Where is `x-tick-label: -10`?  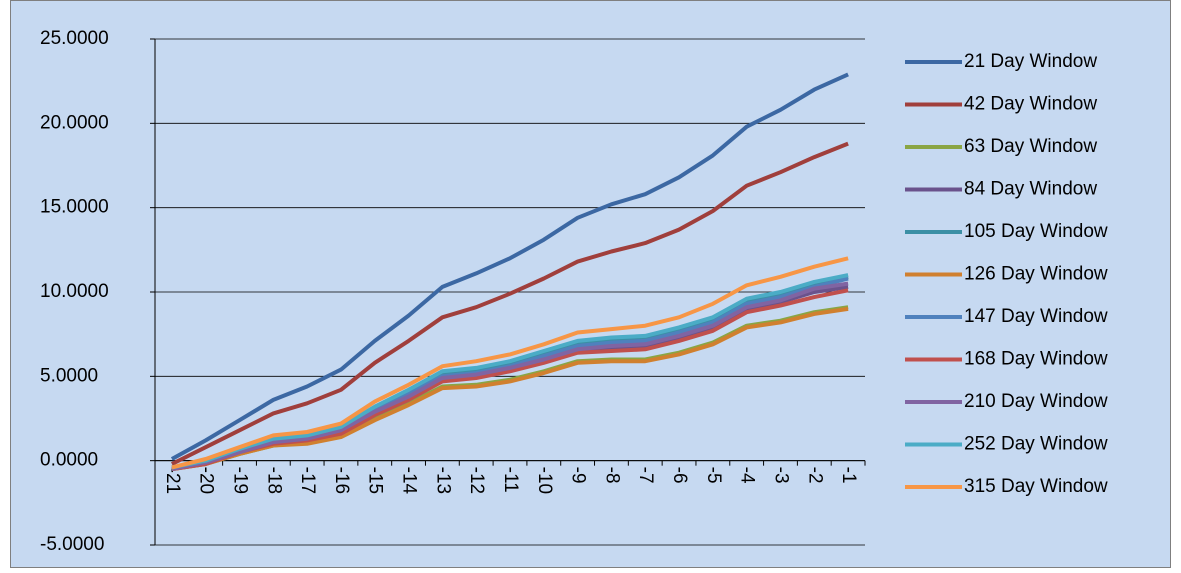
x-tick-label: -10 is located at coordinates (544, 480).